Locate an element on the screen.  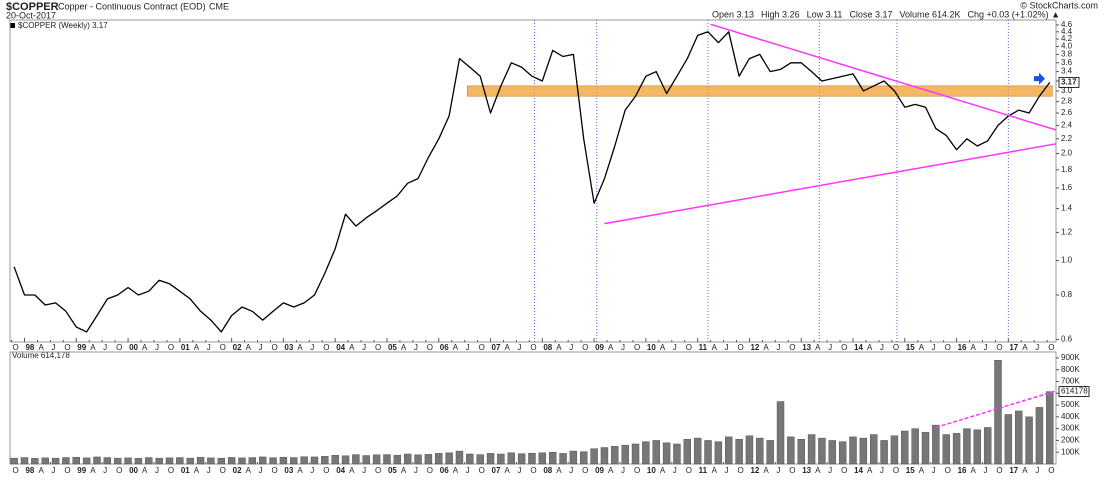
y-tick-label: 300K is located at coordinates (1070, 428).